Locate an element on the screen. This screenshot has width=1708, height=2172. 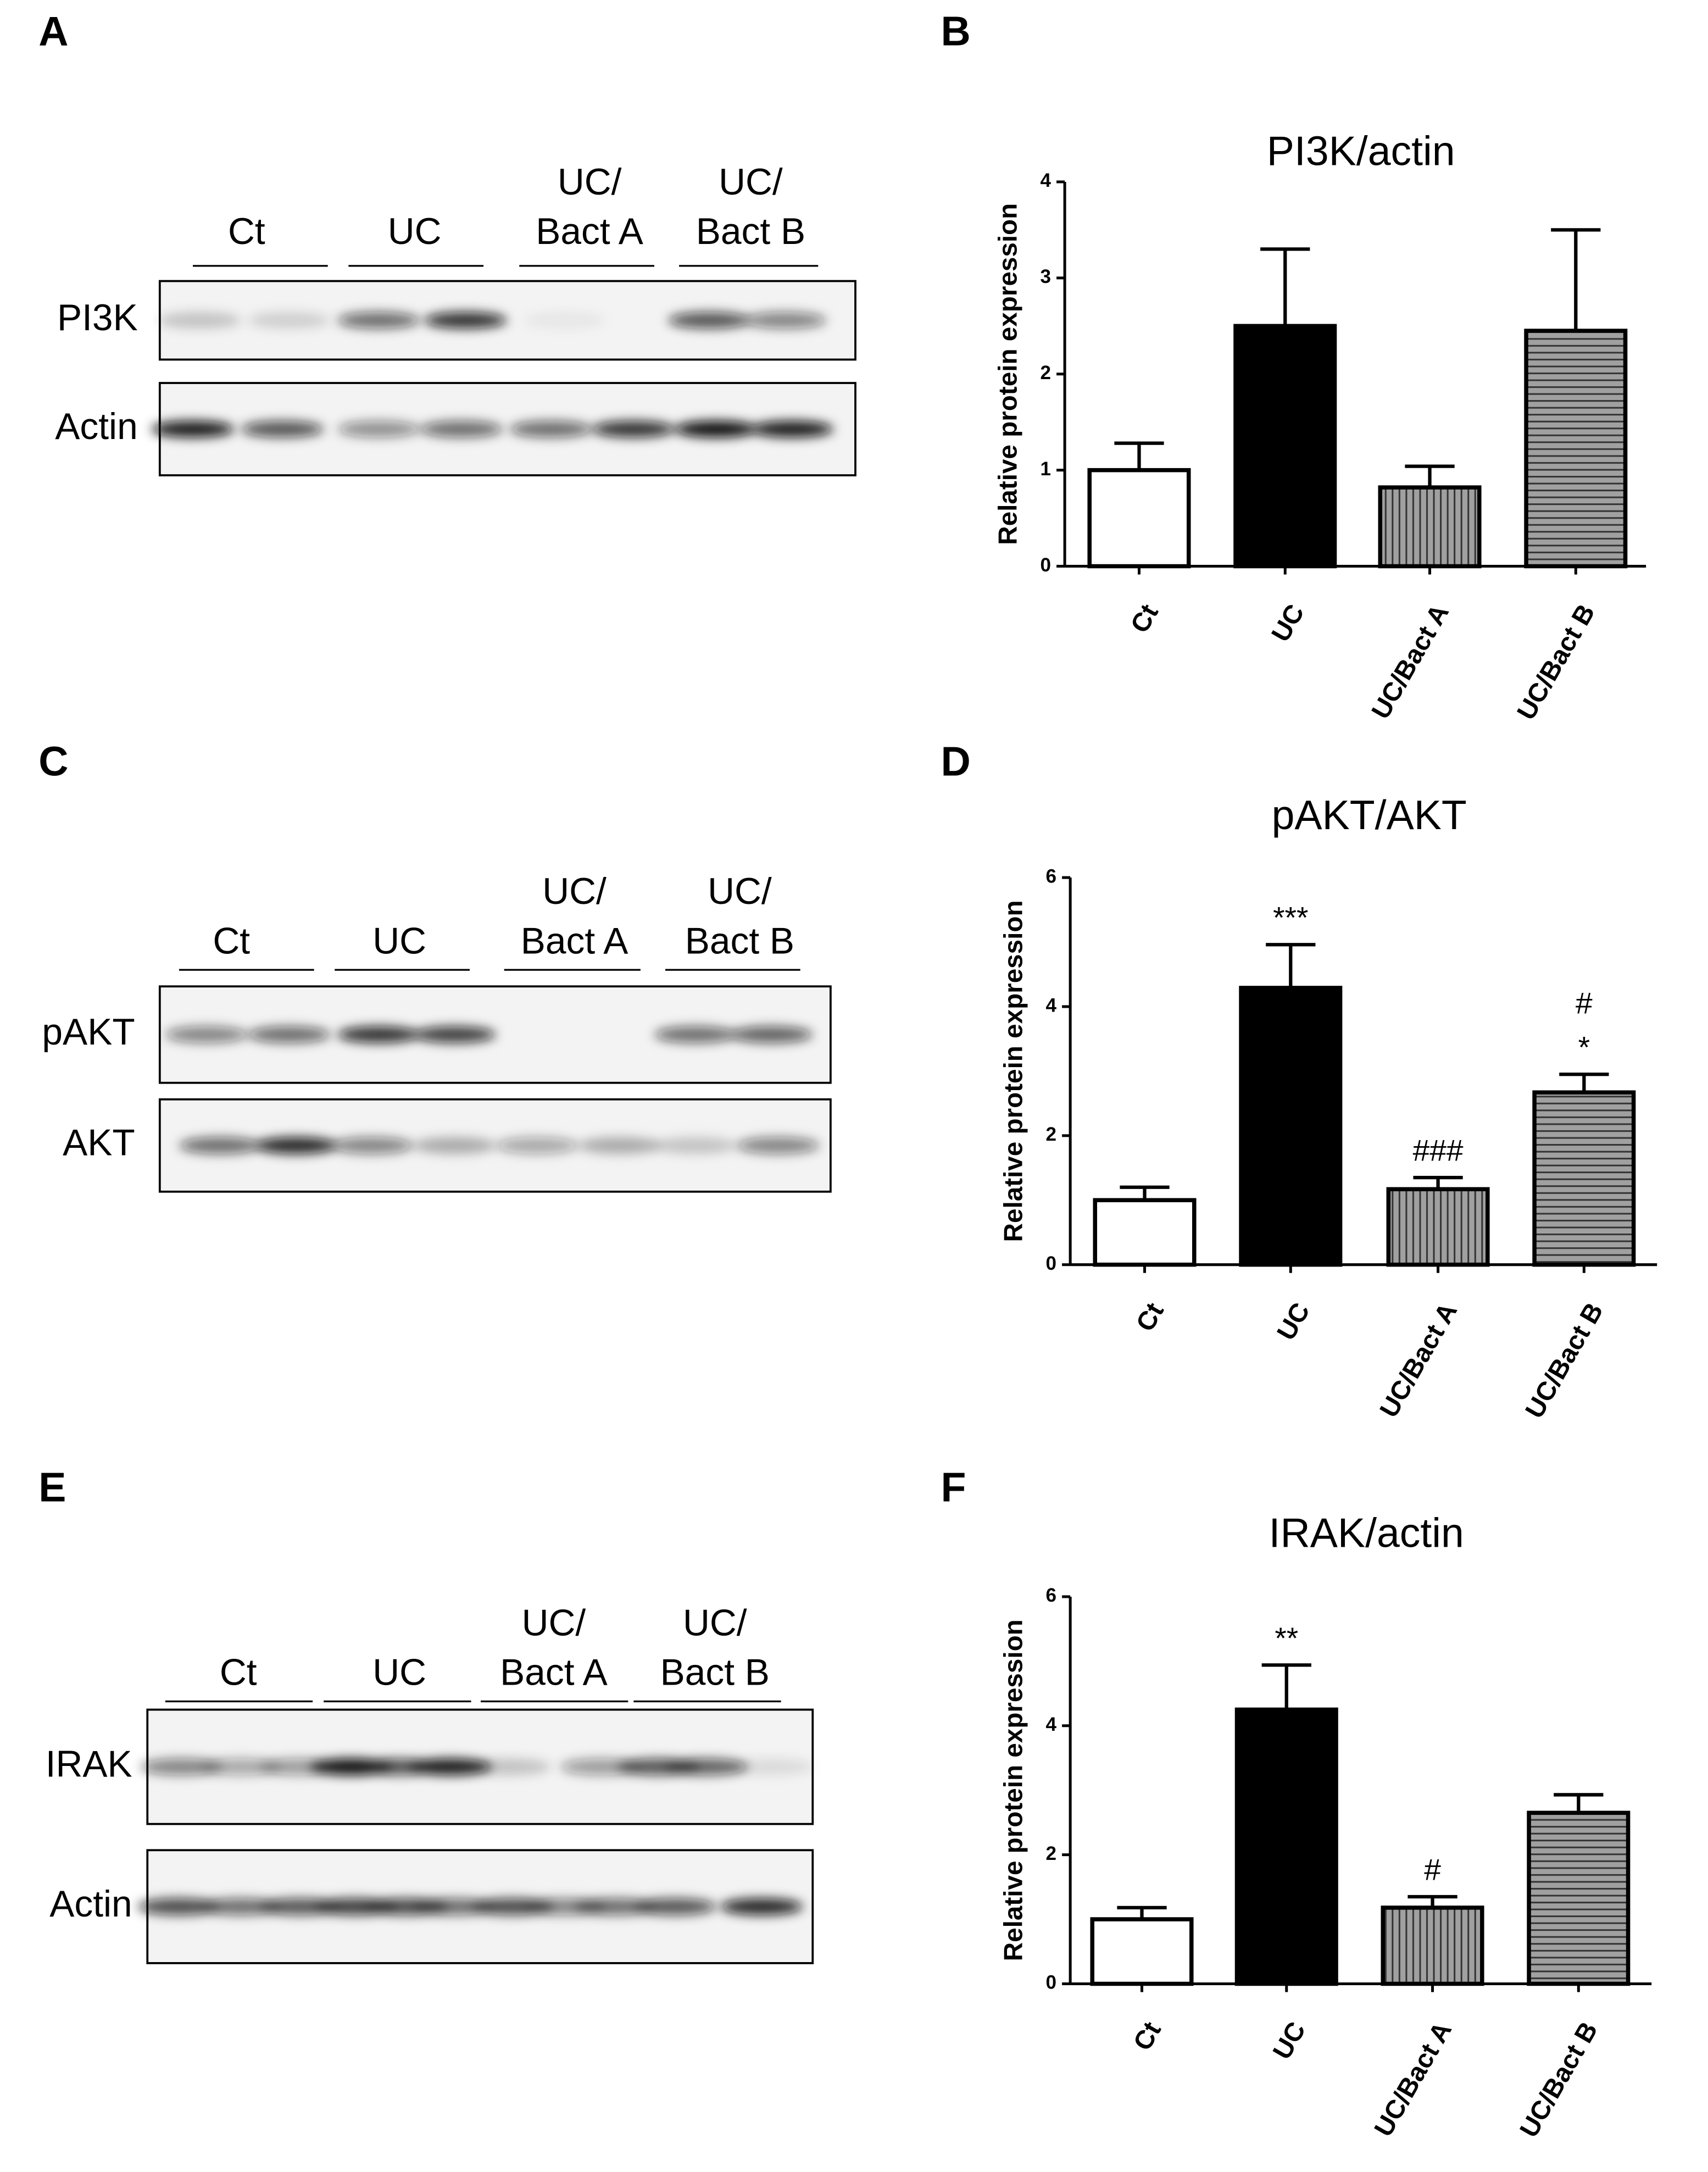
chart-title: pAKT/AKT is located at coordinates (1369, 815).